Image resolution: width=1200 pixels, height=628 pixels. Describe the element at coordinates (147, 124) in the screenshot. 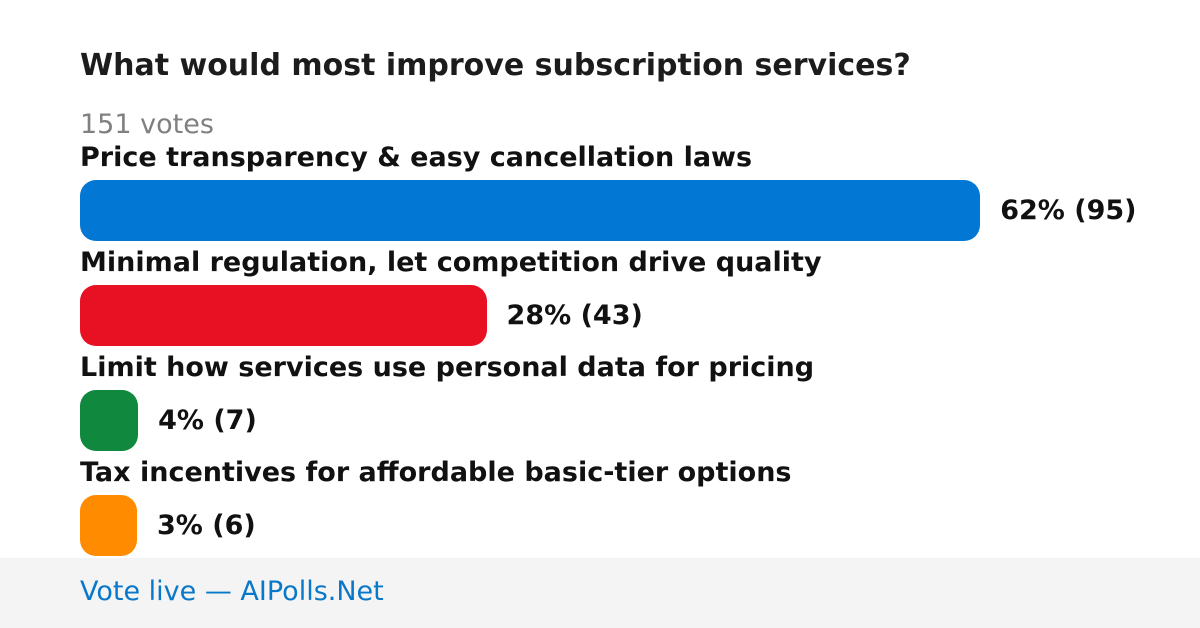

I see `vote-count: 151 votes` at that location.